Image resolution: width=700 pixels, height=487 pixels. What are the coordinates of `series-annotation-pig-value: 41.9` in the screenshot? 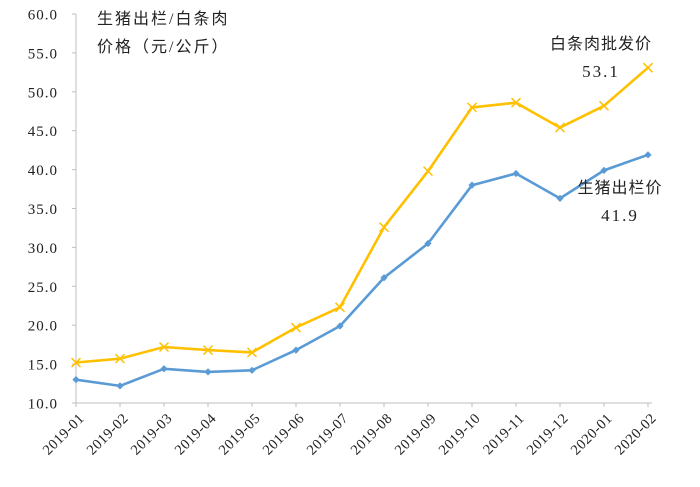 It's located at (620, 215).